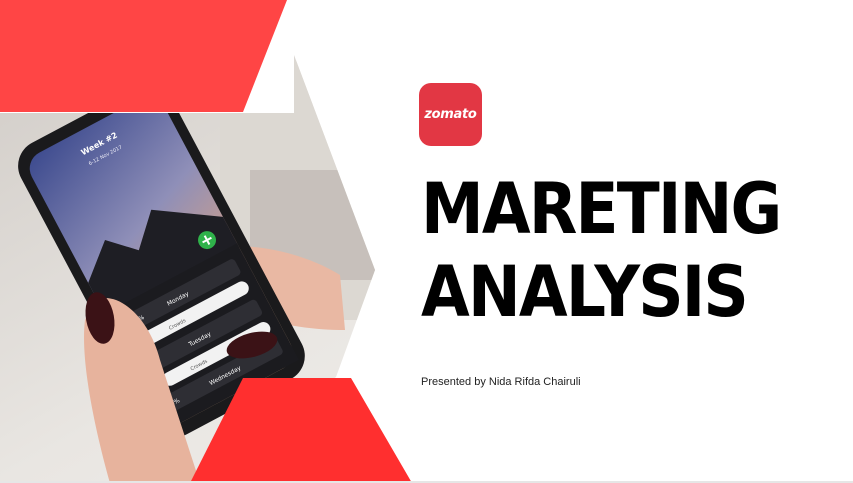 This screenshot has height=483, width=853. What do you see at coordinates (601, 209) in the screenshot?
I see `title-line-1: MARETING` at bounding box center [601, 209].